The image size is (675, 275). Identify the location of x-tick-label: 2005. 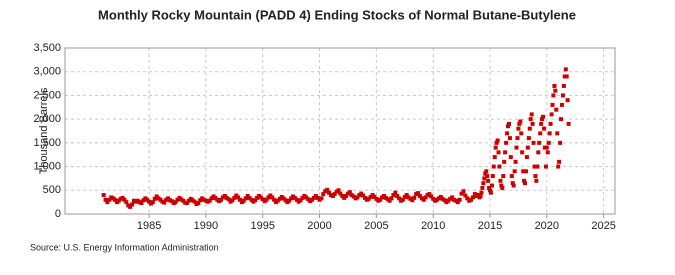
(376, 226).